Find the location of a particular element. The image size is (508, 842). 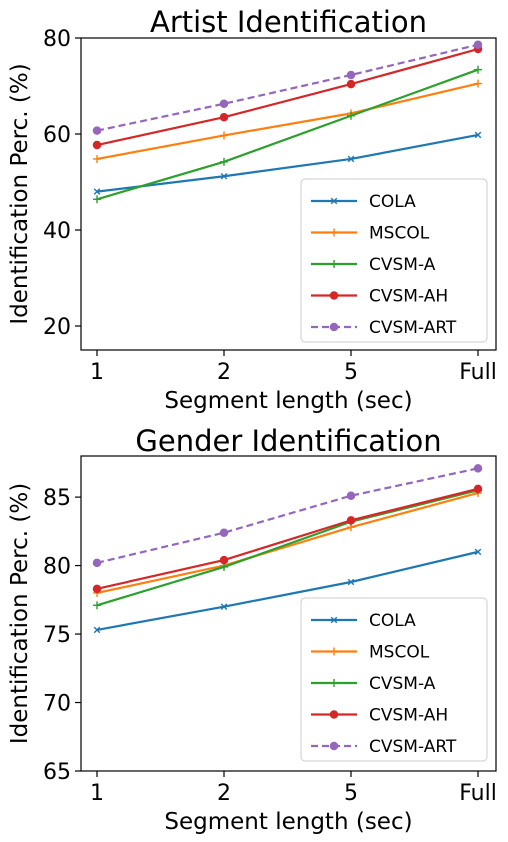

y-tick-label: 85 is located at coordinates (57, 498).